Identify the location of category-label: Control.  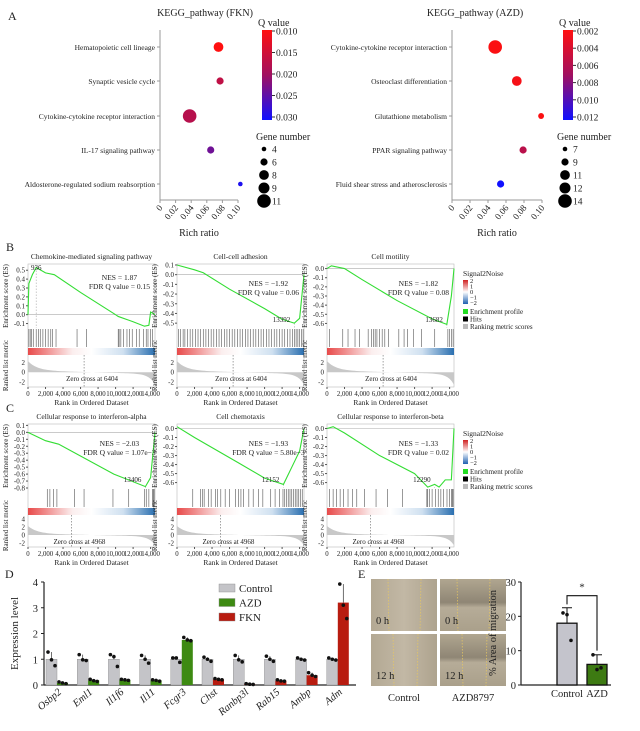
(567, 694).